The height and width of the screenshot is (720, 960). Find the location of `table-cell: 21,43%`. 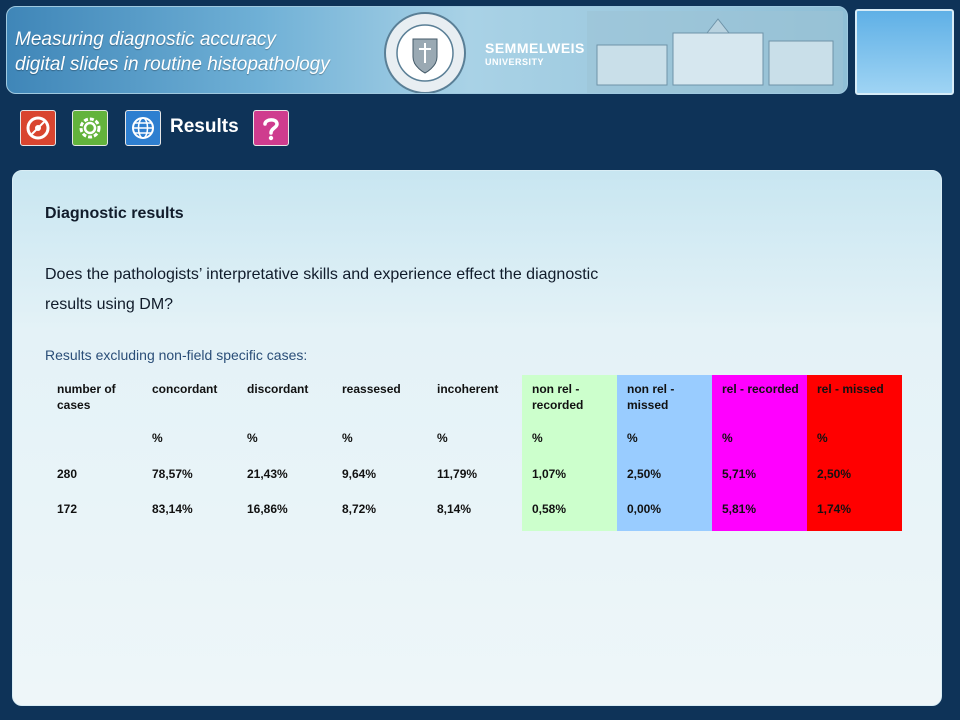

table-cell: 21,43% is located at coordinates (267, 474).